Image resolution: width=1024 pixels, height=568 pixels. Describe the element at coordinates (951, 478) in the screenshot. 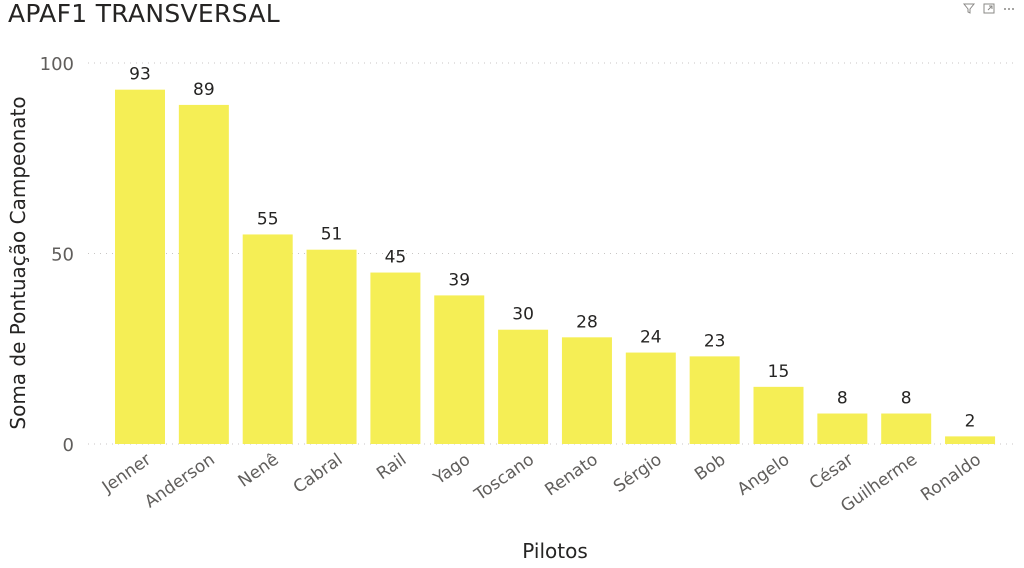

I see `x-tick-label: Ronaldo` at that location.